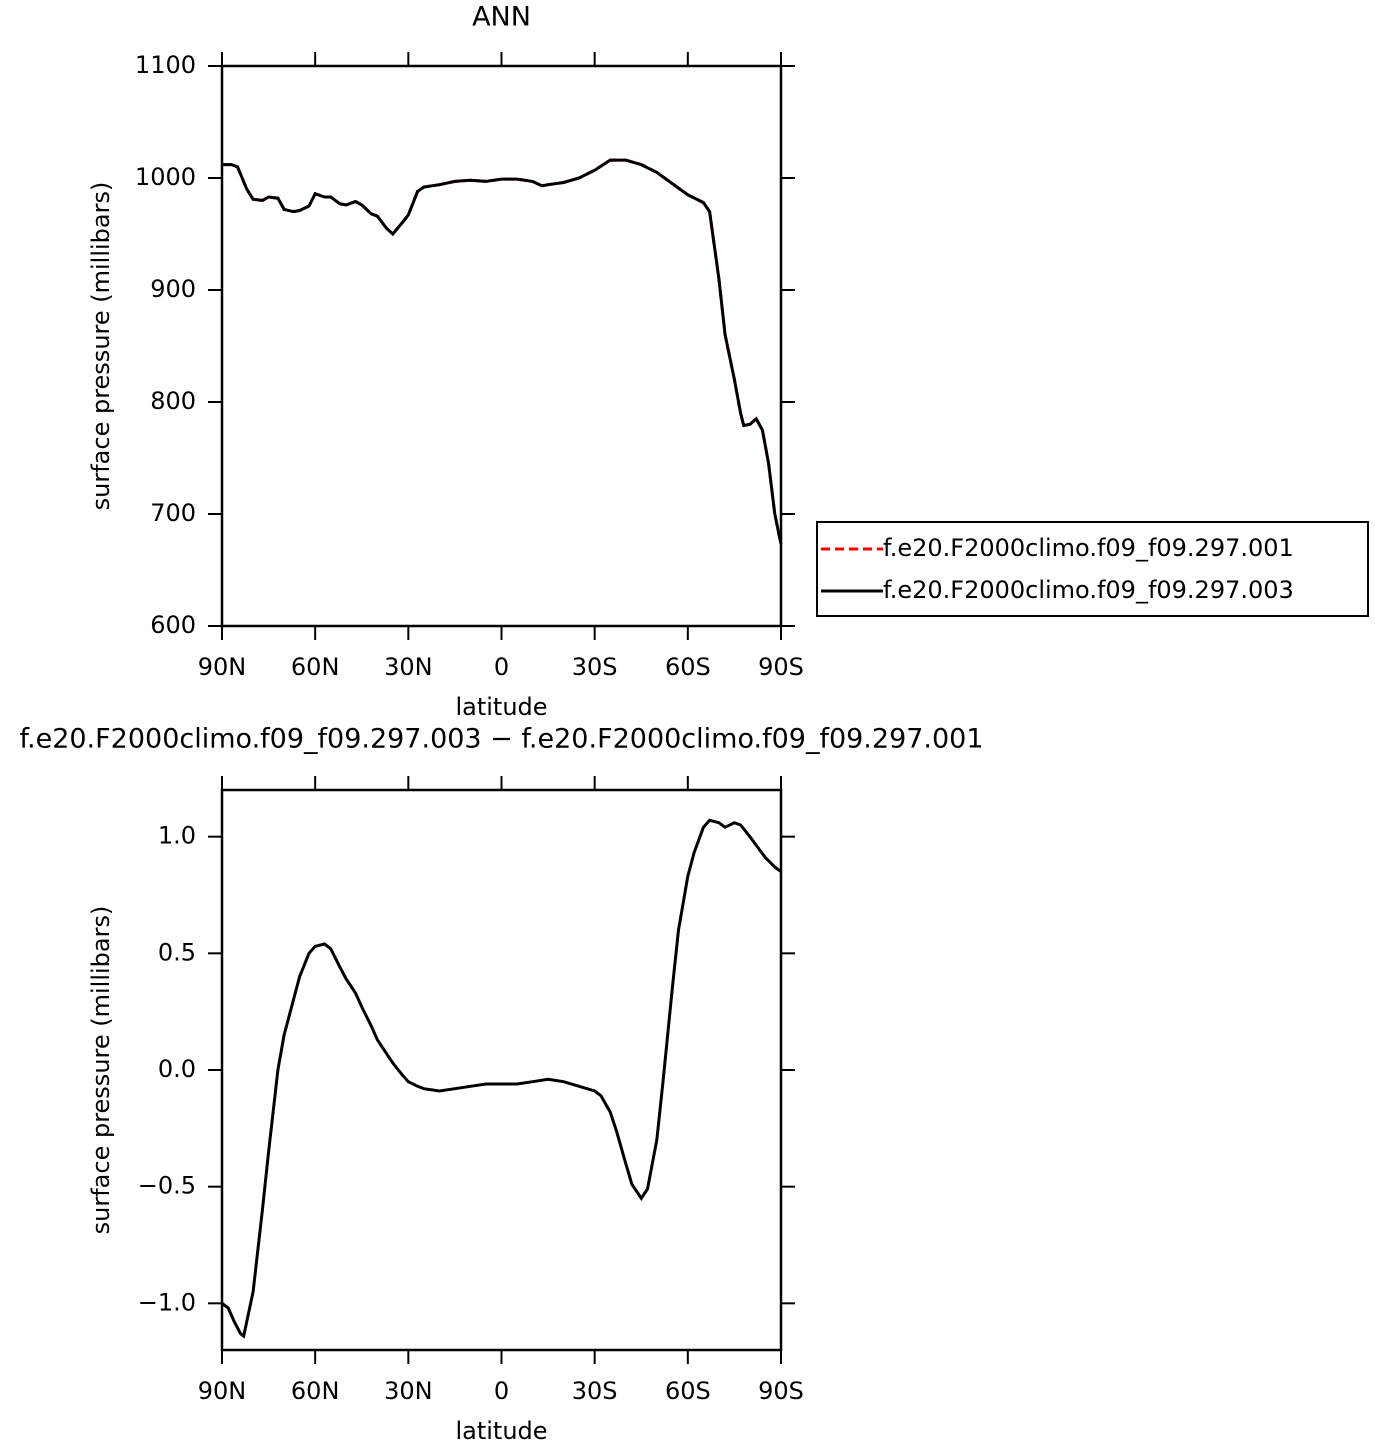  I want to click on chart-title: ANN, so click(501, 17).